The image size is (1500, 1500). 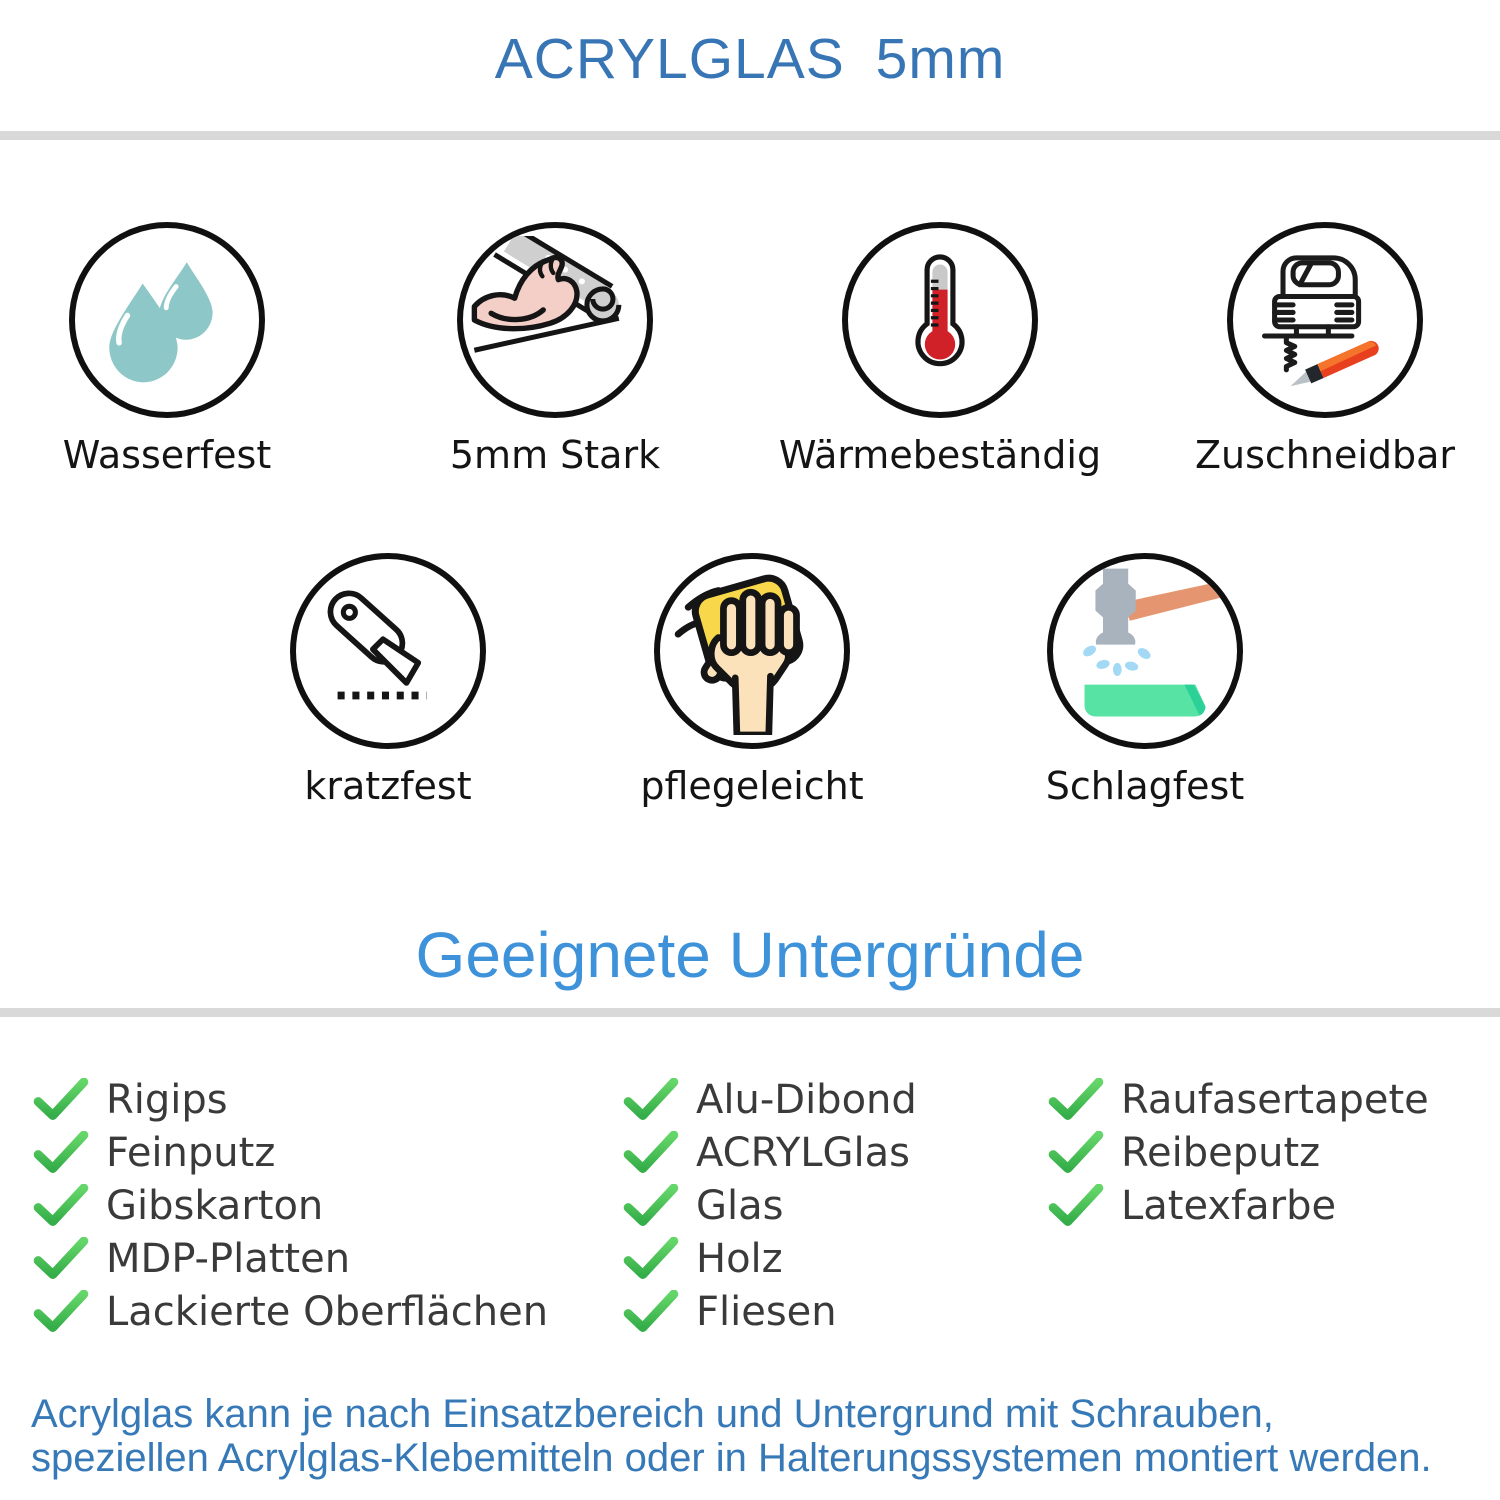 I want to click on substrate-label: Alu-Dibond, so click(x=806, y=1099).